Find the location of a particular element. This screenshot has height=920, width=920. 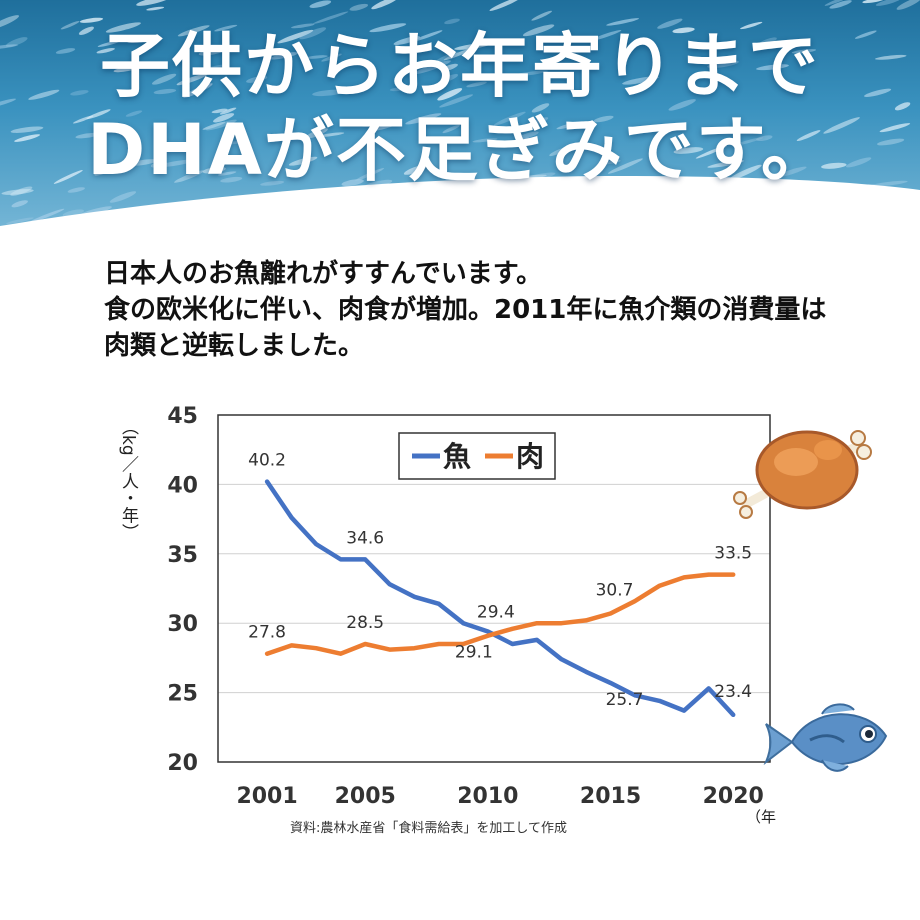

x-tick-label: 2020 is located at coordinates (733, 796).